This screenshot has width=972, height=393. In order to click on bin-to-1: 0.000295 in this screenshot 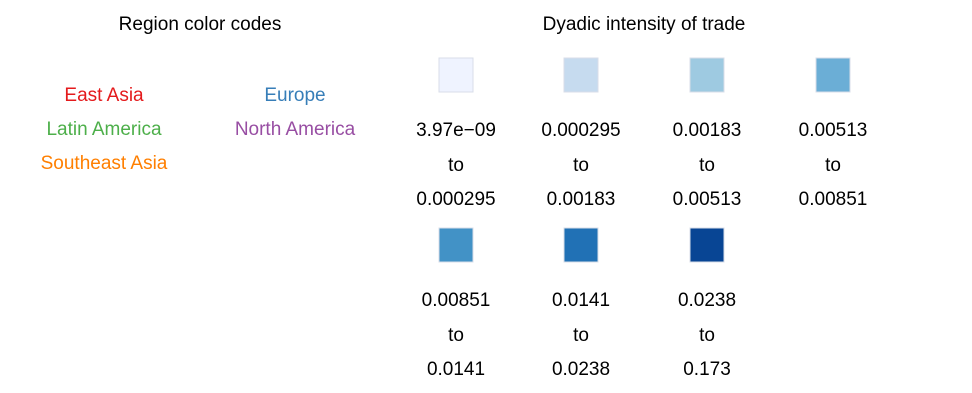, I will do `click(455, 199)`.